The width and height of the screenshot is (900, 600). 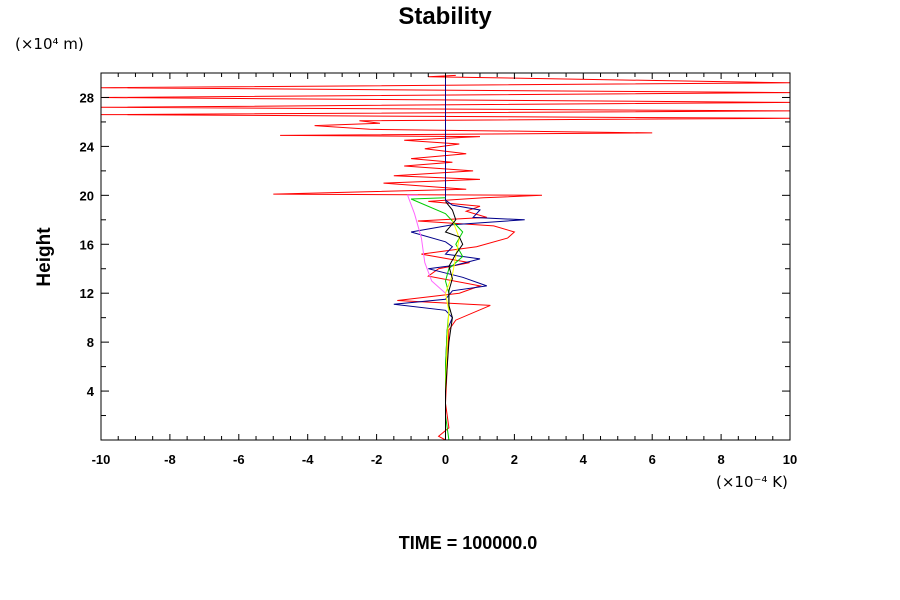 I want to click on x-unit-label: (×10⁻⁴ K), so click(x=752, y=482).